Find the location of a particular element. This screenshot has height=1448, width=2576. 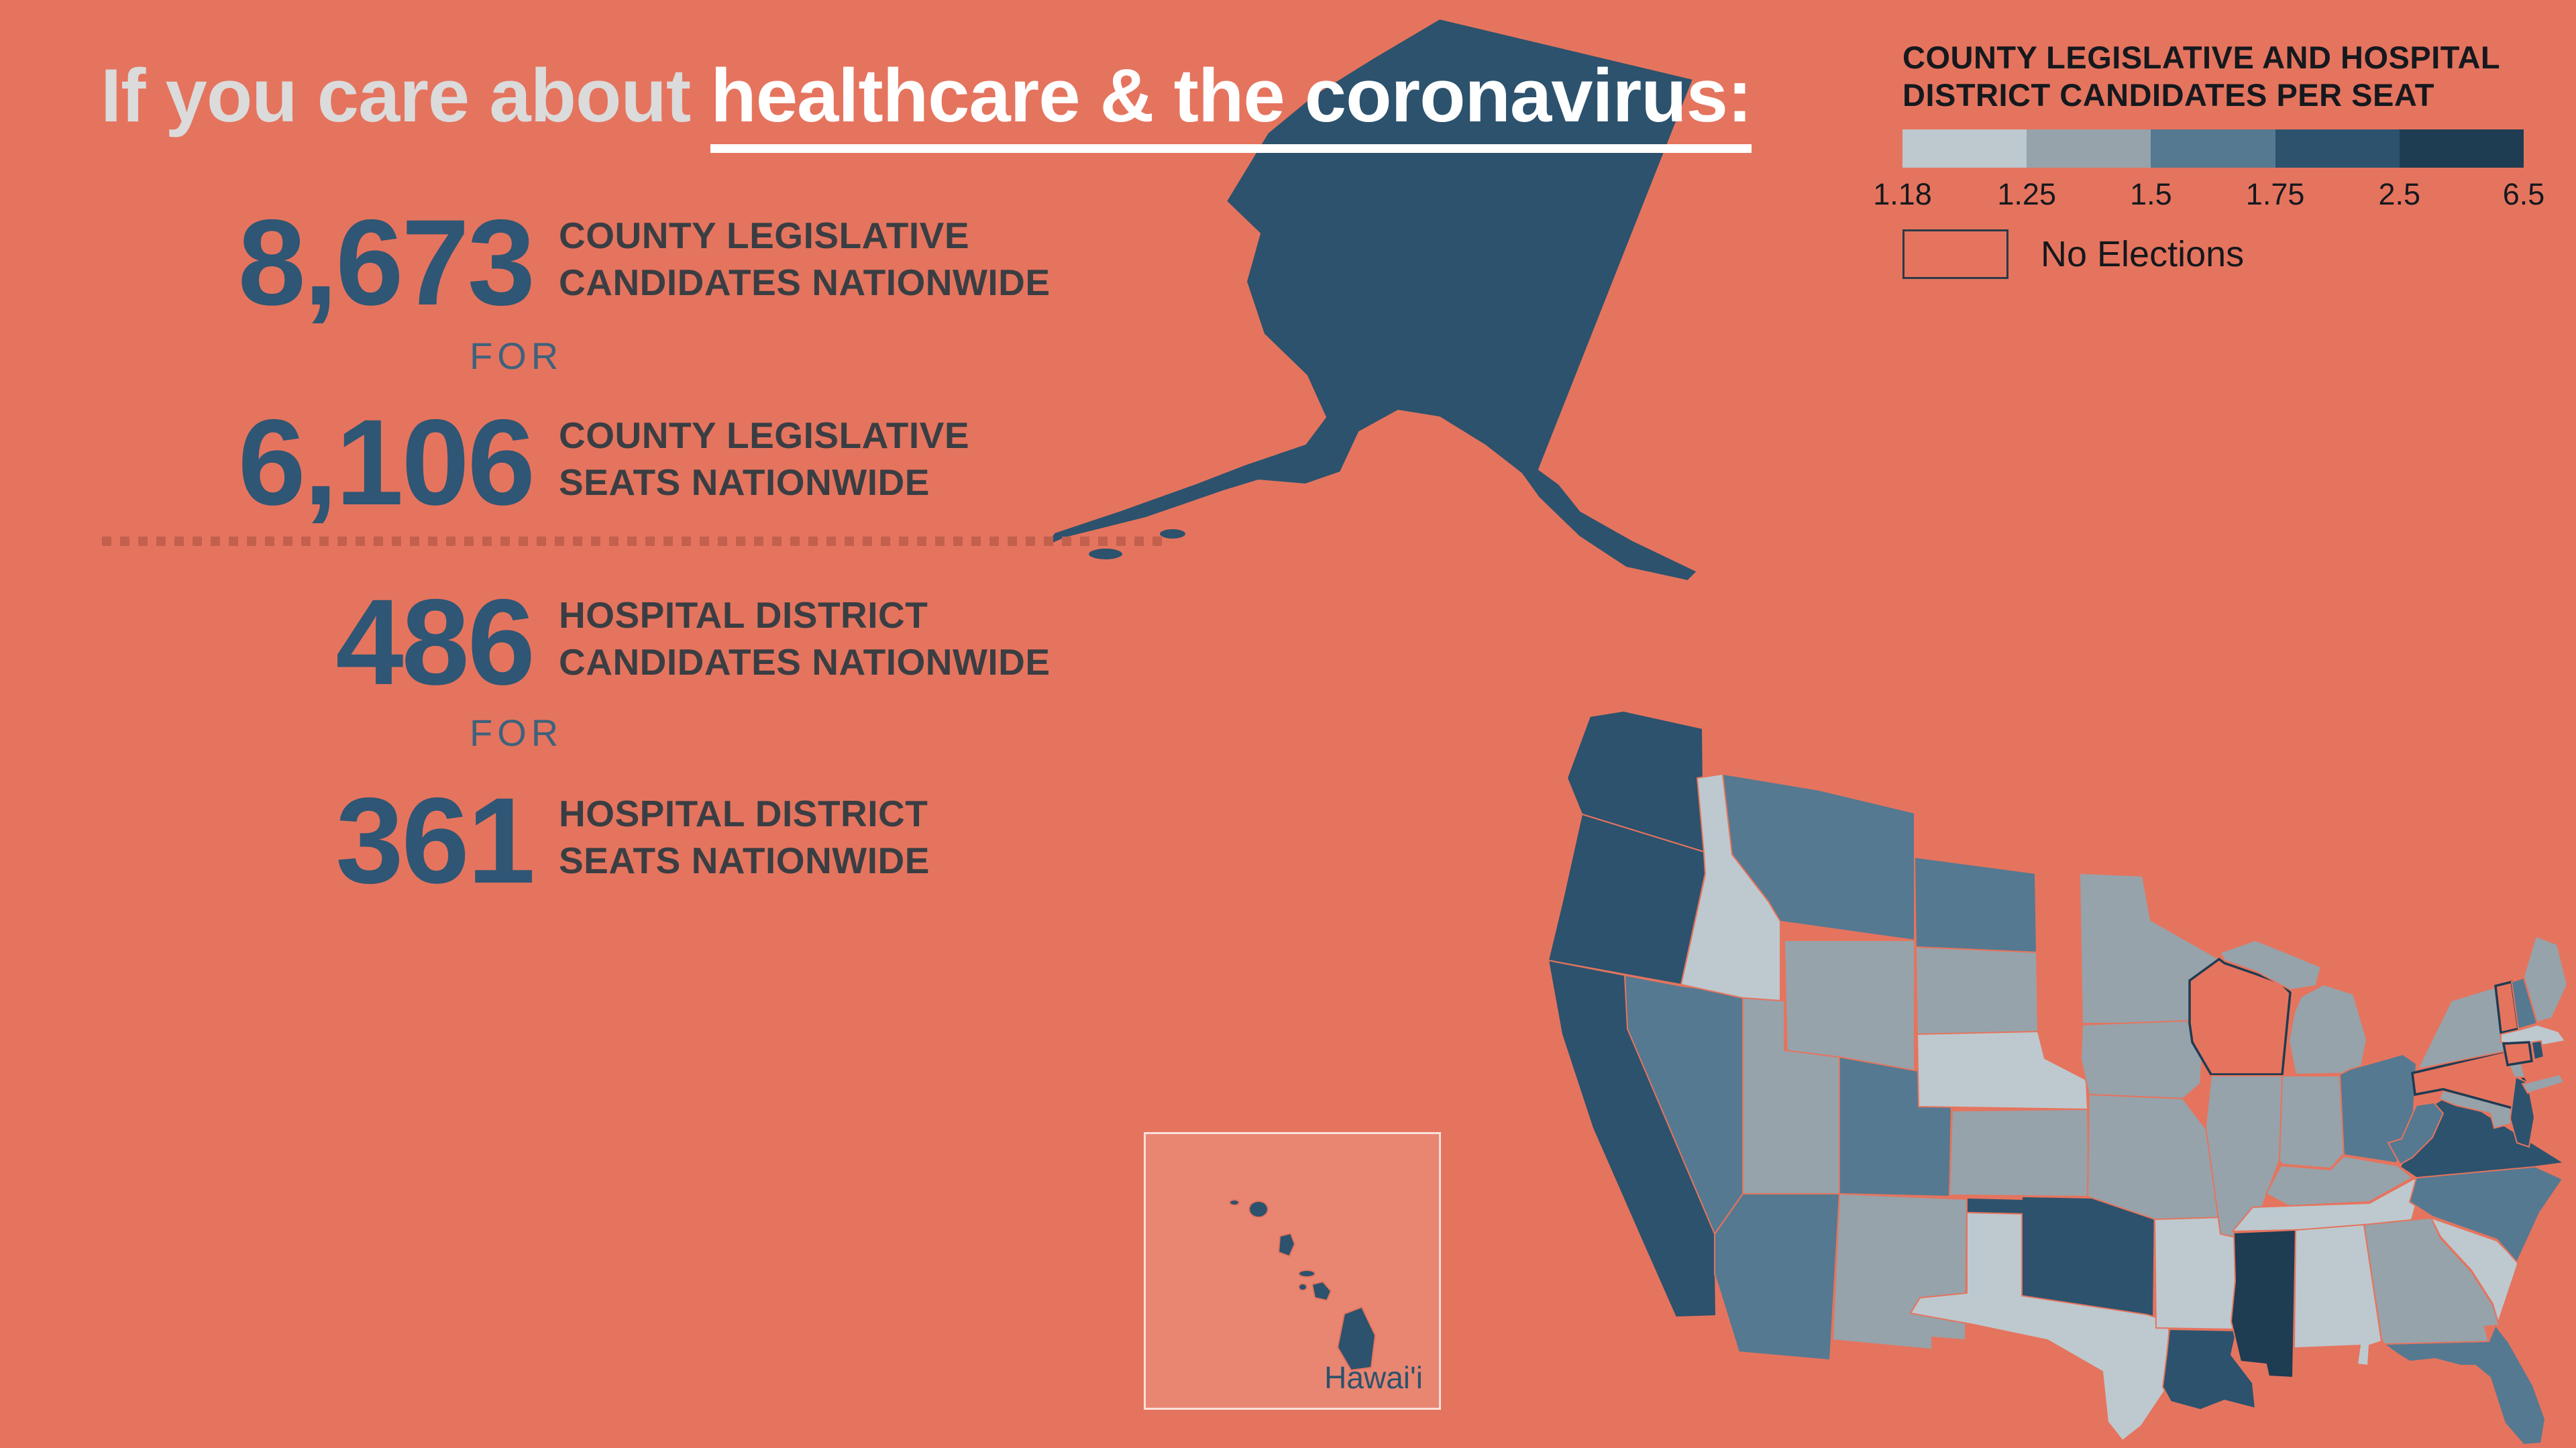

state-montana is located at coordinates (1818, 857).